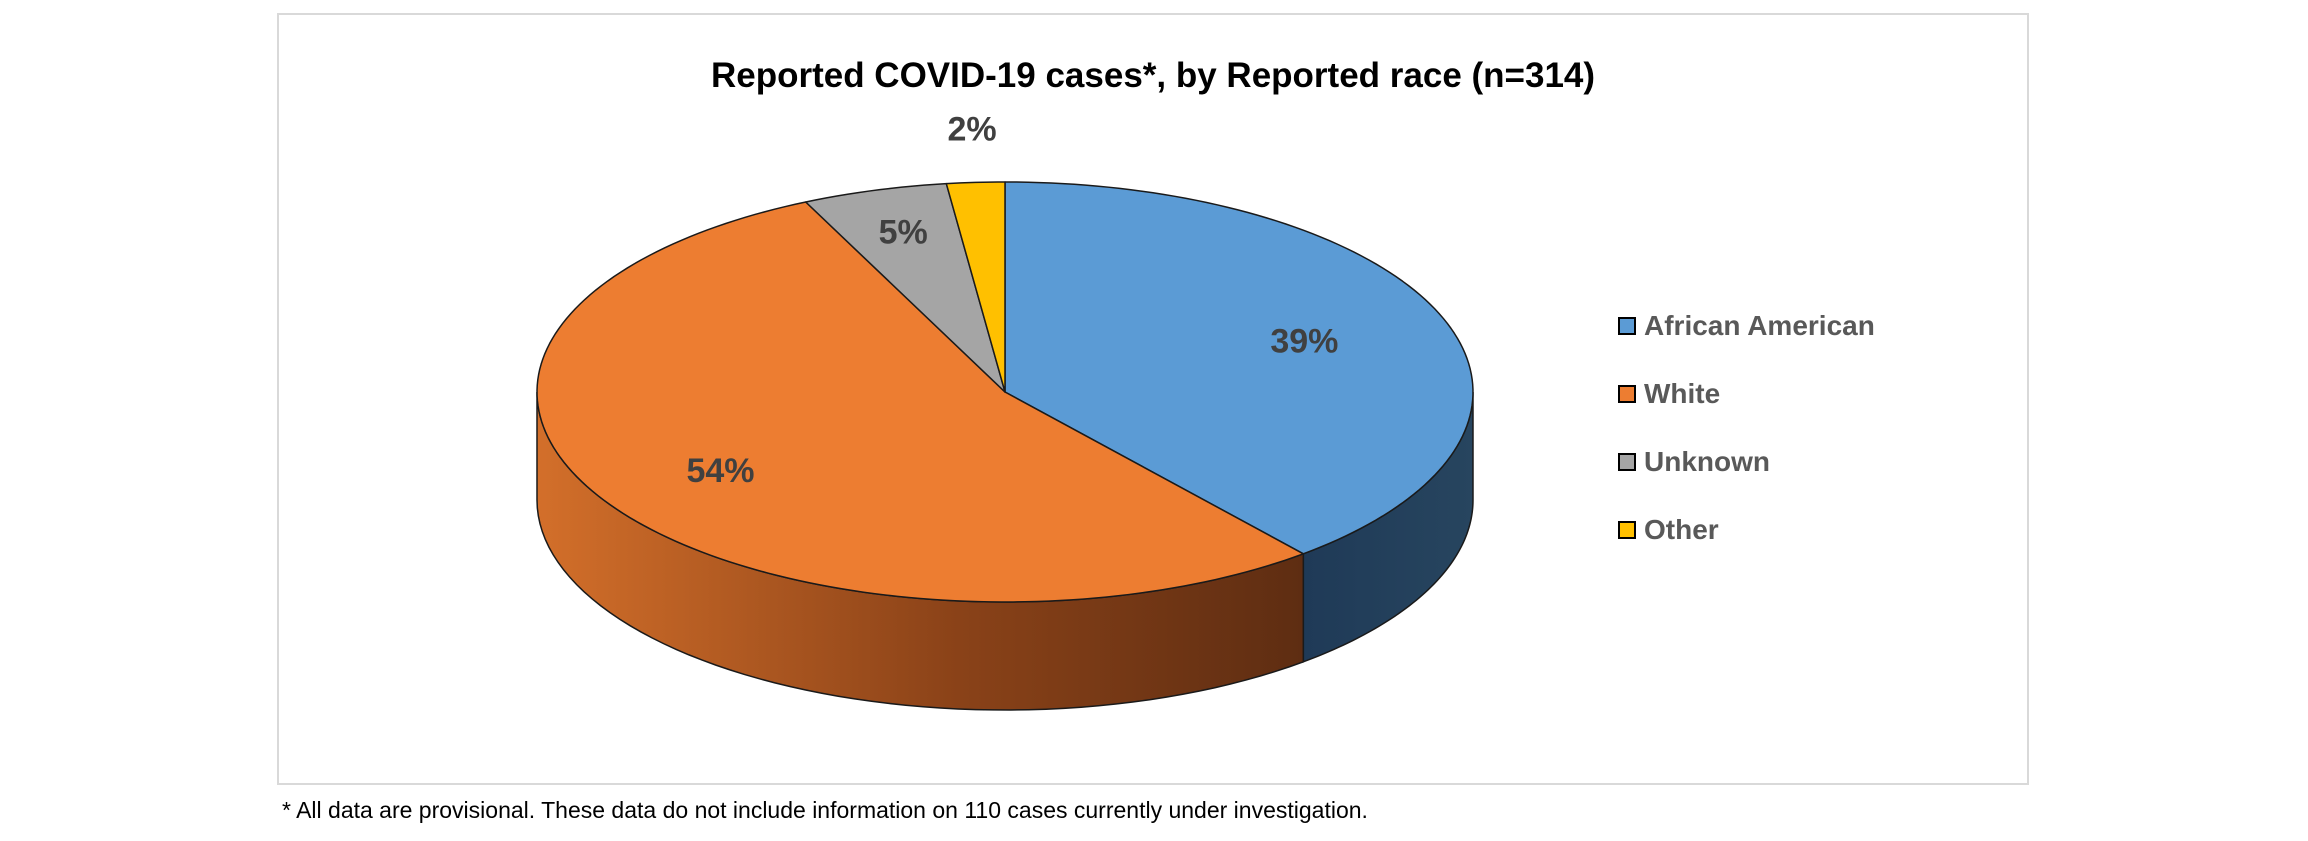 The height and width of the screenshot is (841, 2308). What do you see at coordinates (903, 233) in the screenshot?
I see `data-label-unknown: 5%` at bounding box center [903, 233].